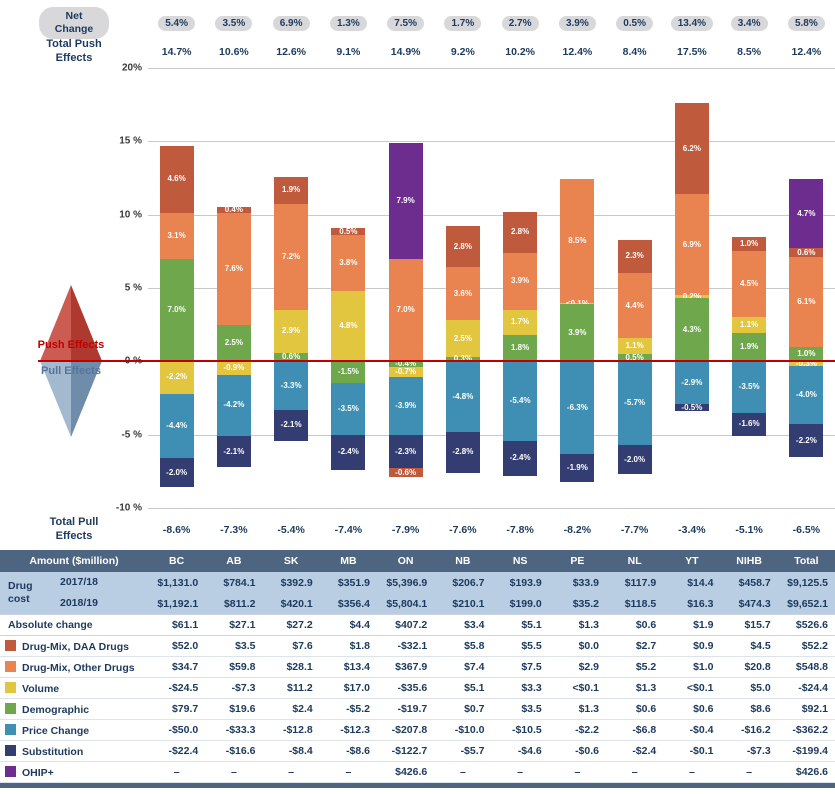  I want to click on table-cell: $811.2, so click(239, 603).